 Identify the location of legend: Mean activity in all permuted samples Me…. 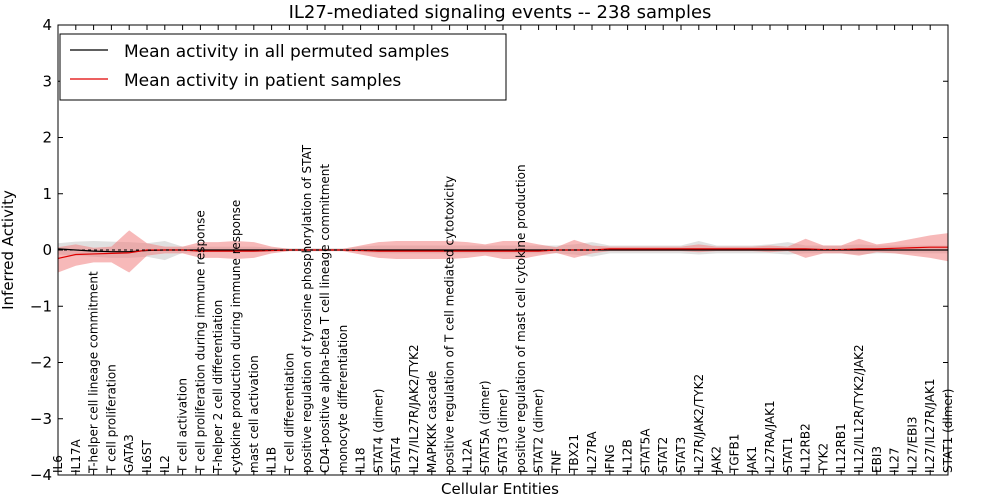
(283, 67).